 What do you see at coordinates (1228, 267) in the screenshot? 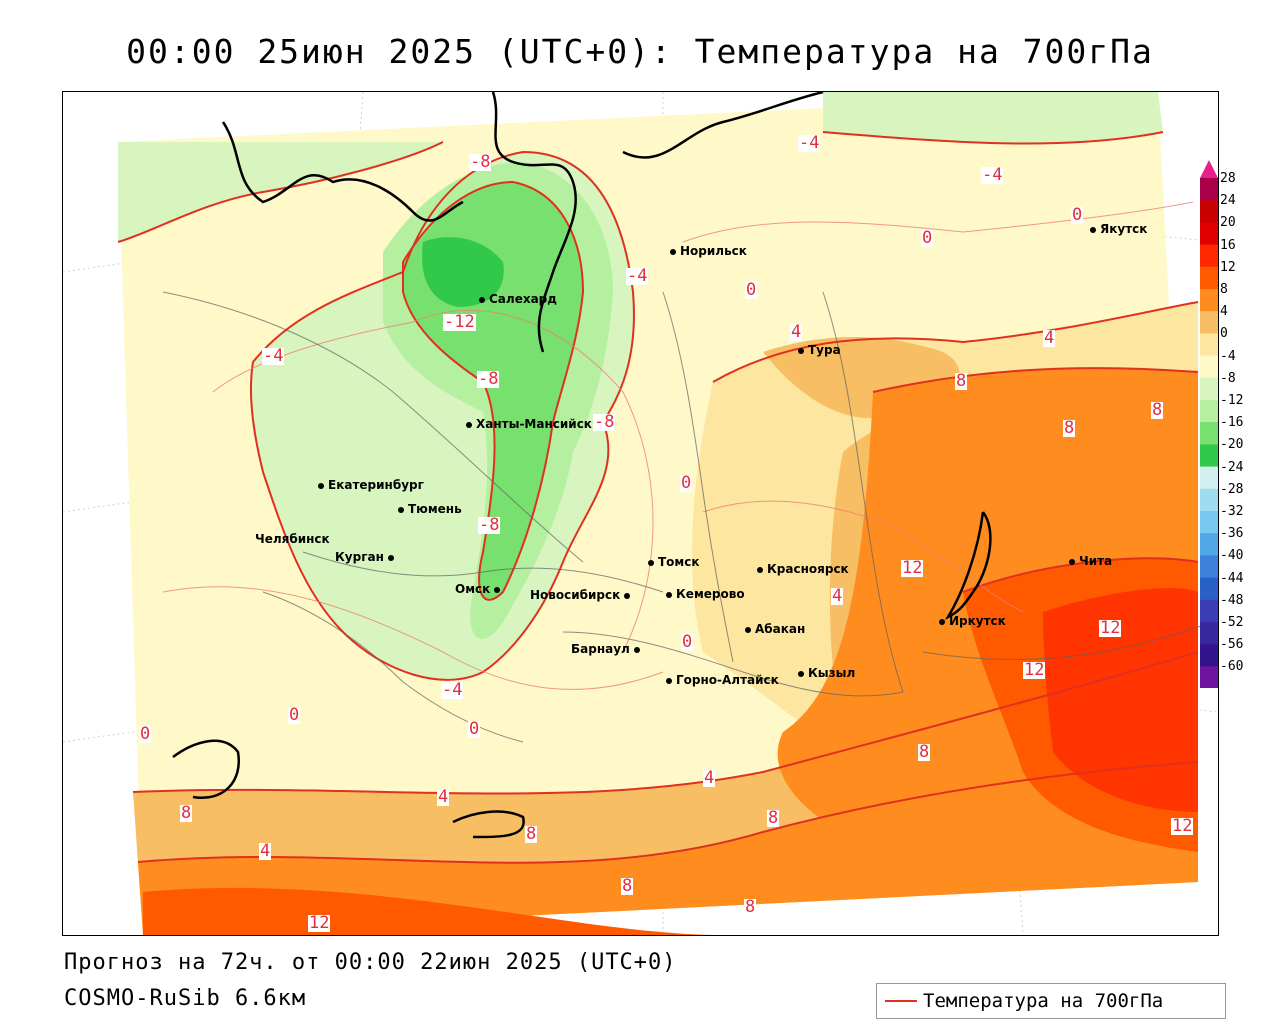
I see `scale-tick-label: 12` at bounding box center [1228, 267].